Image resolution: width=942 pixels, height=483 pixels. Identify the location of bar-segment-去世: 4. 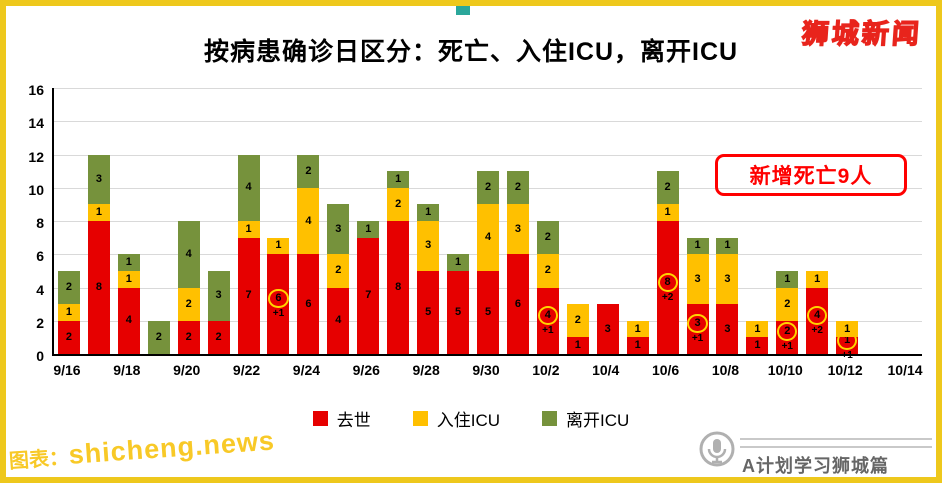
(128, 320).